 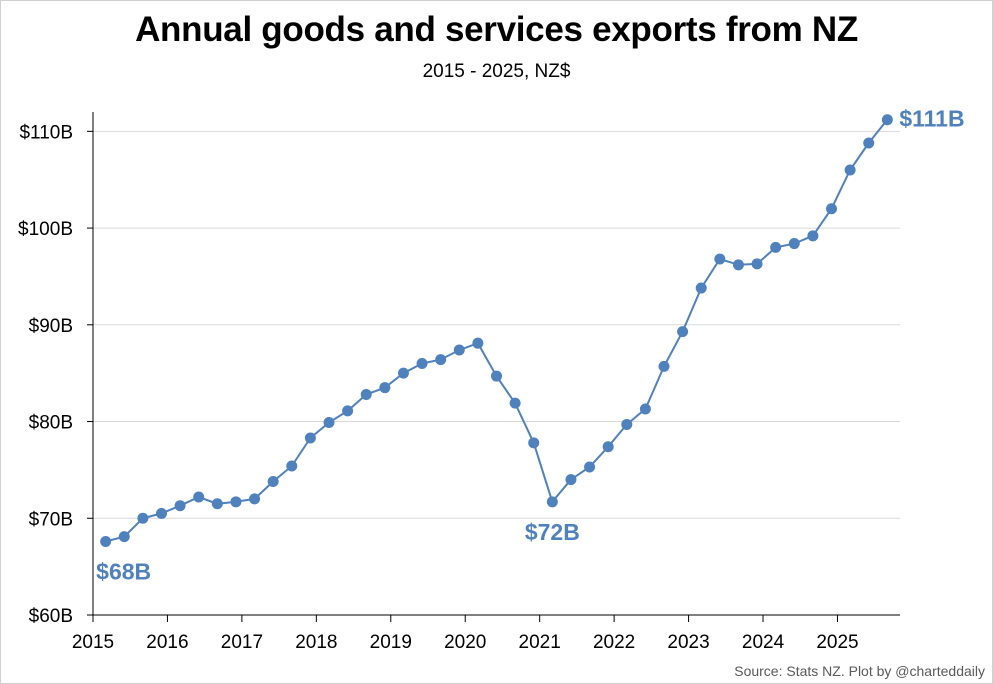 What do you see at coordinates (688, 642) in the screenshot?
I see `x-tick-label: 2023` at bounding box center [688, 642].